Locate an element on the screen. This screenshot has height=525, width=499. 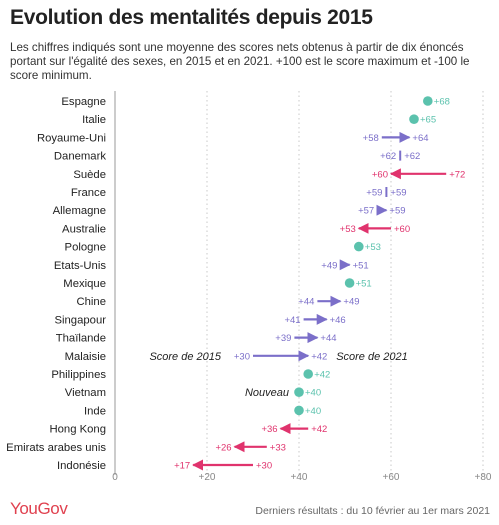
category-label: Italie is located at coordinates (94, 120).